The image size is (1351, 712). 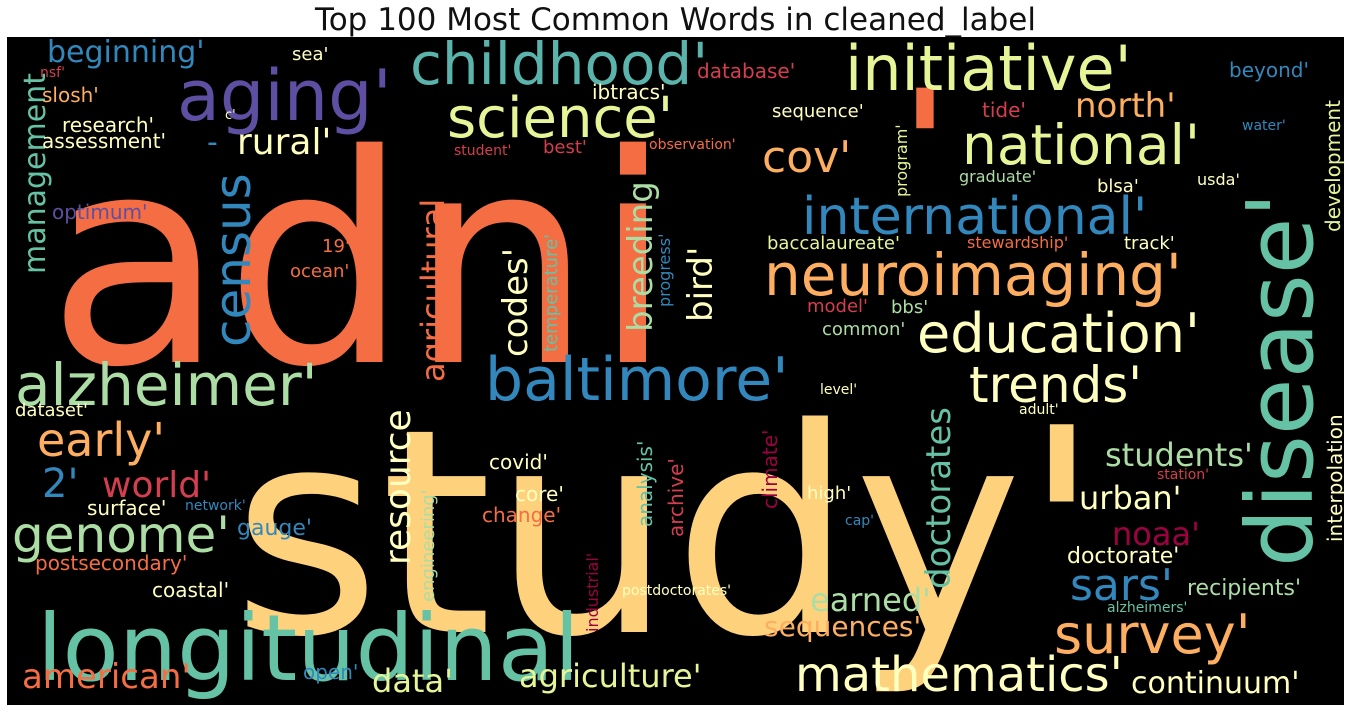 What do you see at coordinates (746, 71) in the screenshot?
I see `word-database: database'` at bounding box center [746, 71].